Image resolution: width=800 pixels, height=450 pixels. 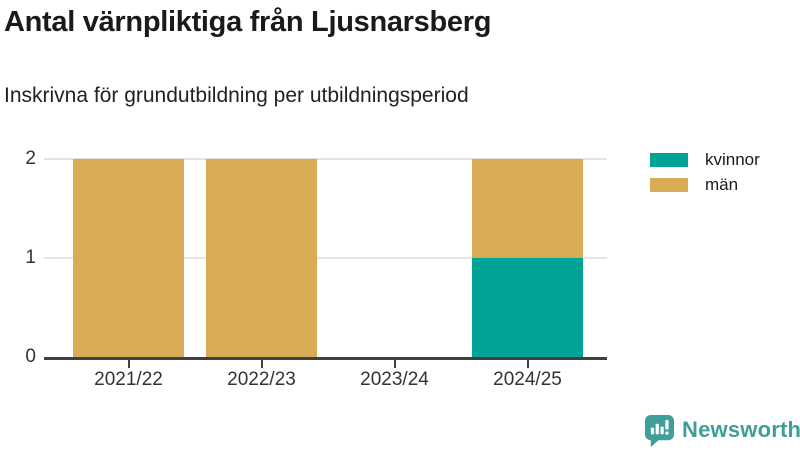 I want to click on bar-segment-kvinnor, so click(x=527, y=307).